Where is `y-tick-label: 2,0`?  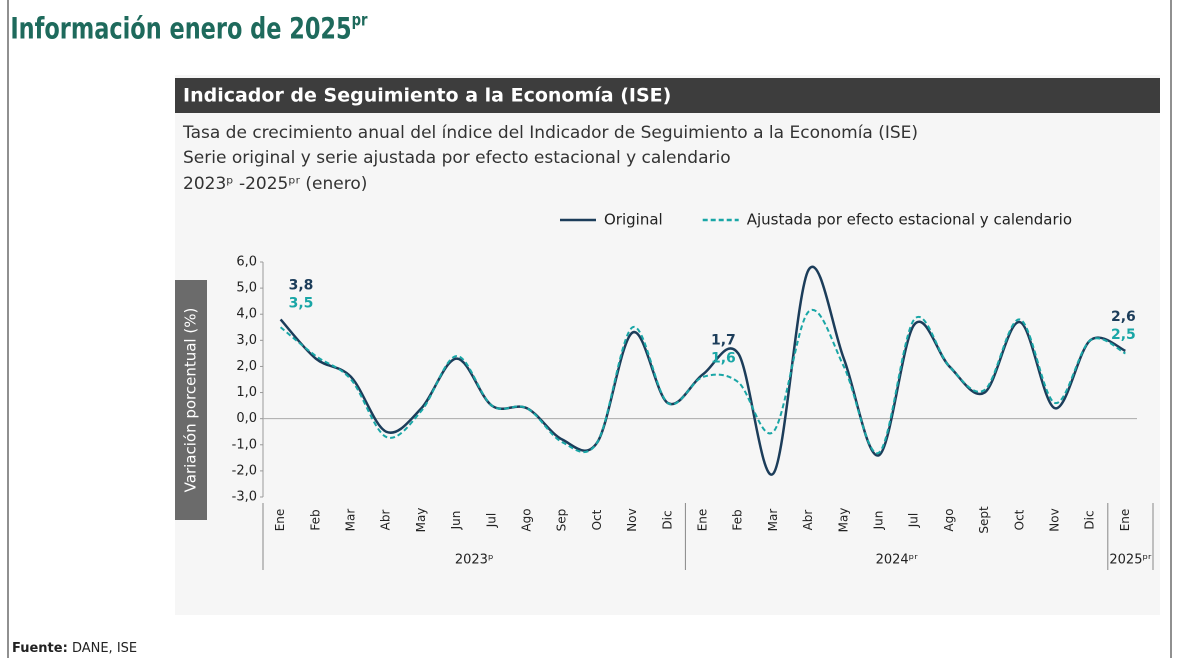 y-tick-label: 2,0 is located at coordinates (246, 366).